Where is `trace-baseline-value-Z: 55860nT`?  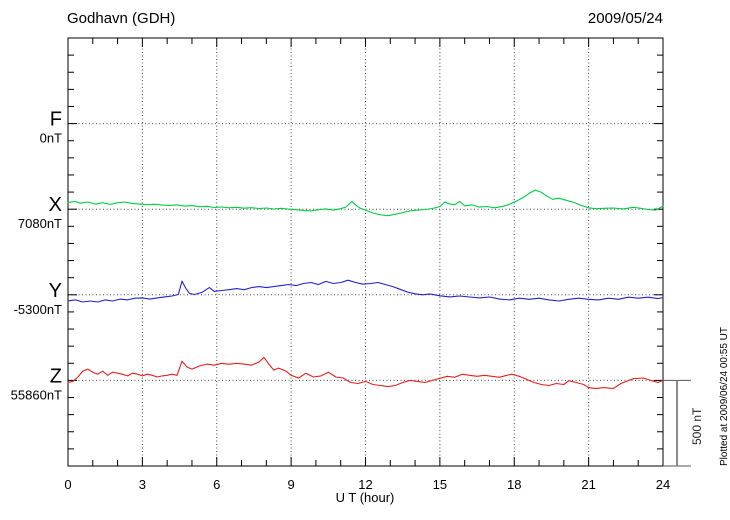
trace-baseline-value-Z: 55860nT is located at coordinates (36, 394).